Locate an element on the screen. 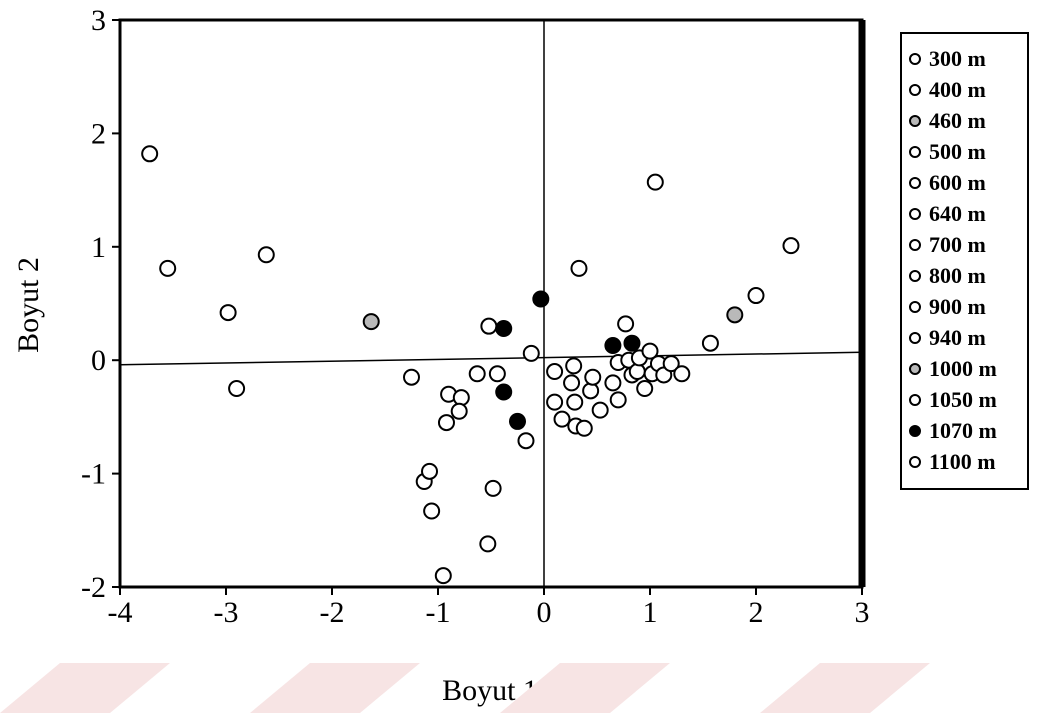 This screenshot has height=713, width=1039. legend-label: 460 m is located at coordinates (957, 120).